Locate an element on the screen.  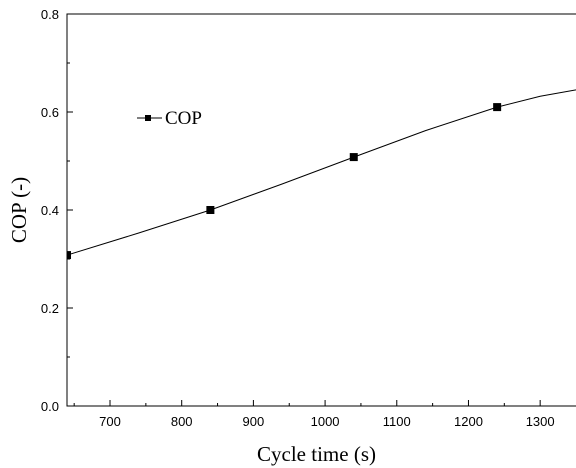
y-tick-label: 0.4 is located at coordinates (50, 210).